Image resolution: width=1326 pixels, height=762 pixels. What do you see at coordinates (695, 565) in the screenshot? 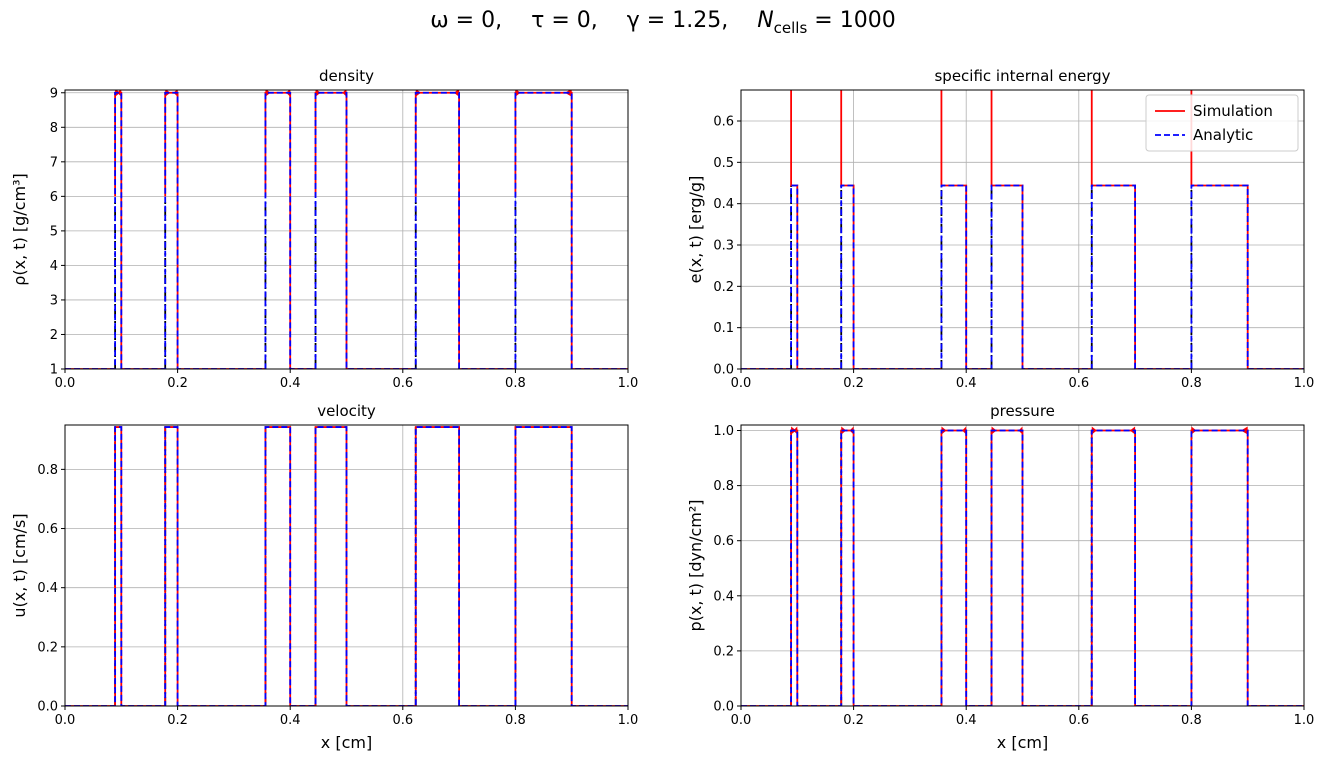
I see `y-axis-label: p(x, t) [dyn/cm²]` at bounding box center [695, 565].